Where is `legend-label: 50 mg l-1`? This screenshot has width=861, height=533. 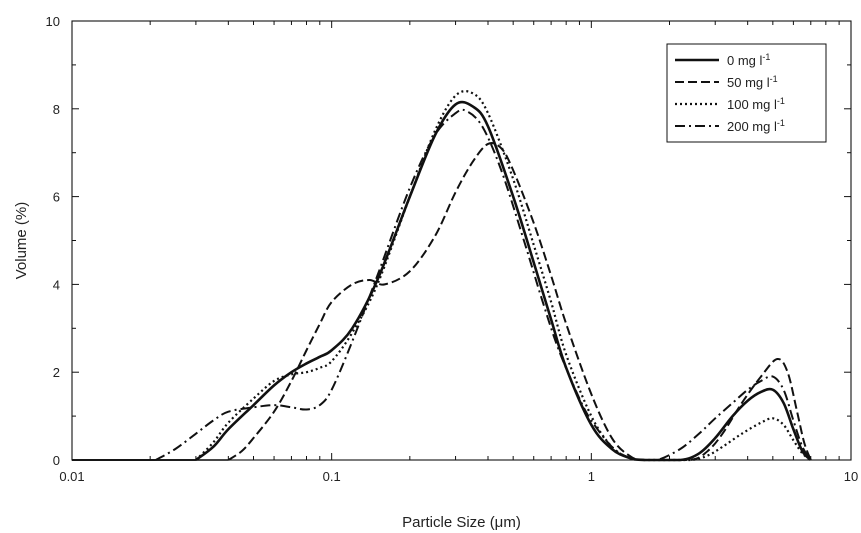
legend-label: 50 mg l-1 is located at coordinates (752, 82).